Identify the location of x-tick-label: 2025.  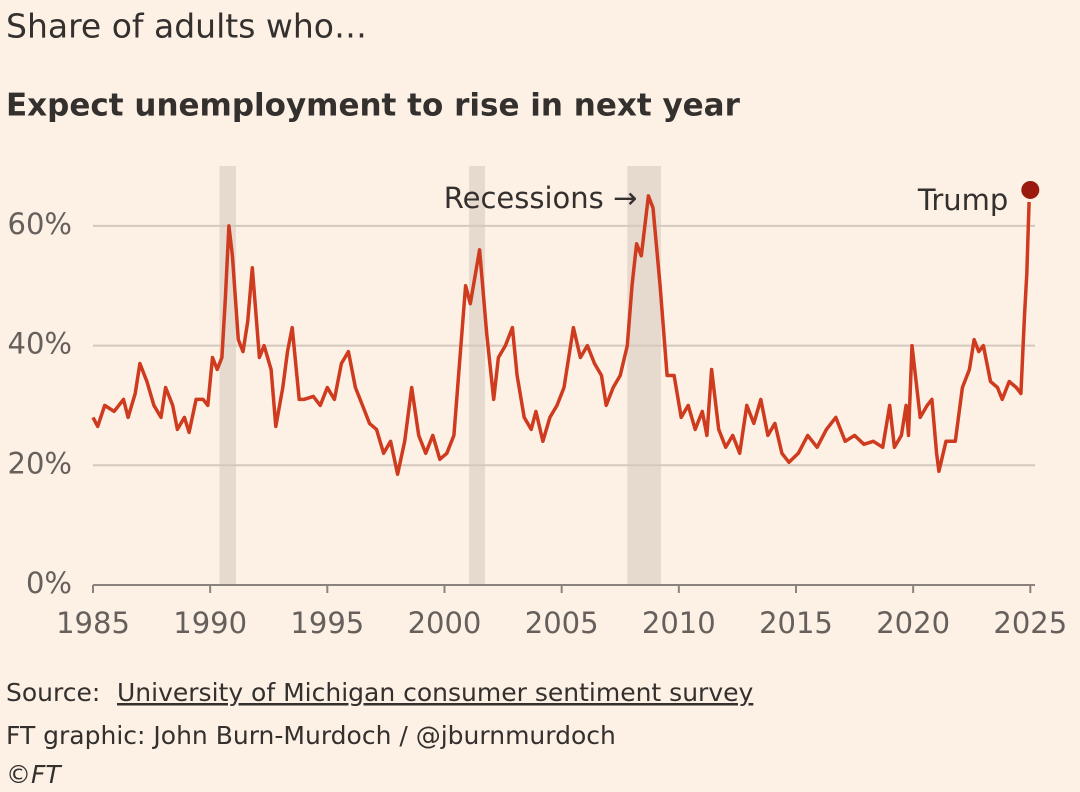
(1030, 623).